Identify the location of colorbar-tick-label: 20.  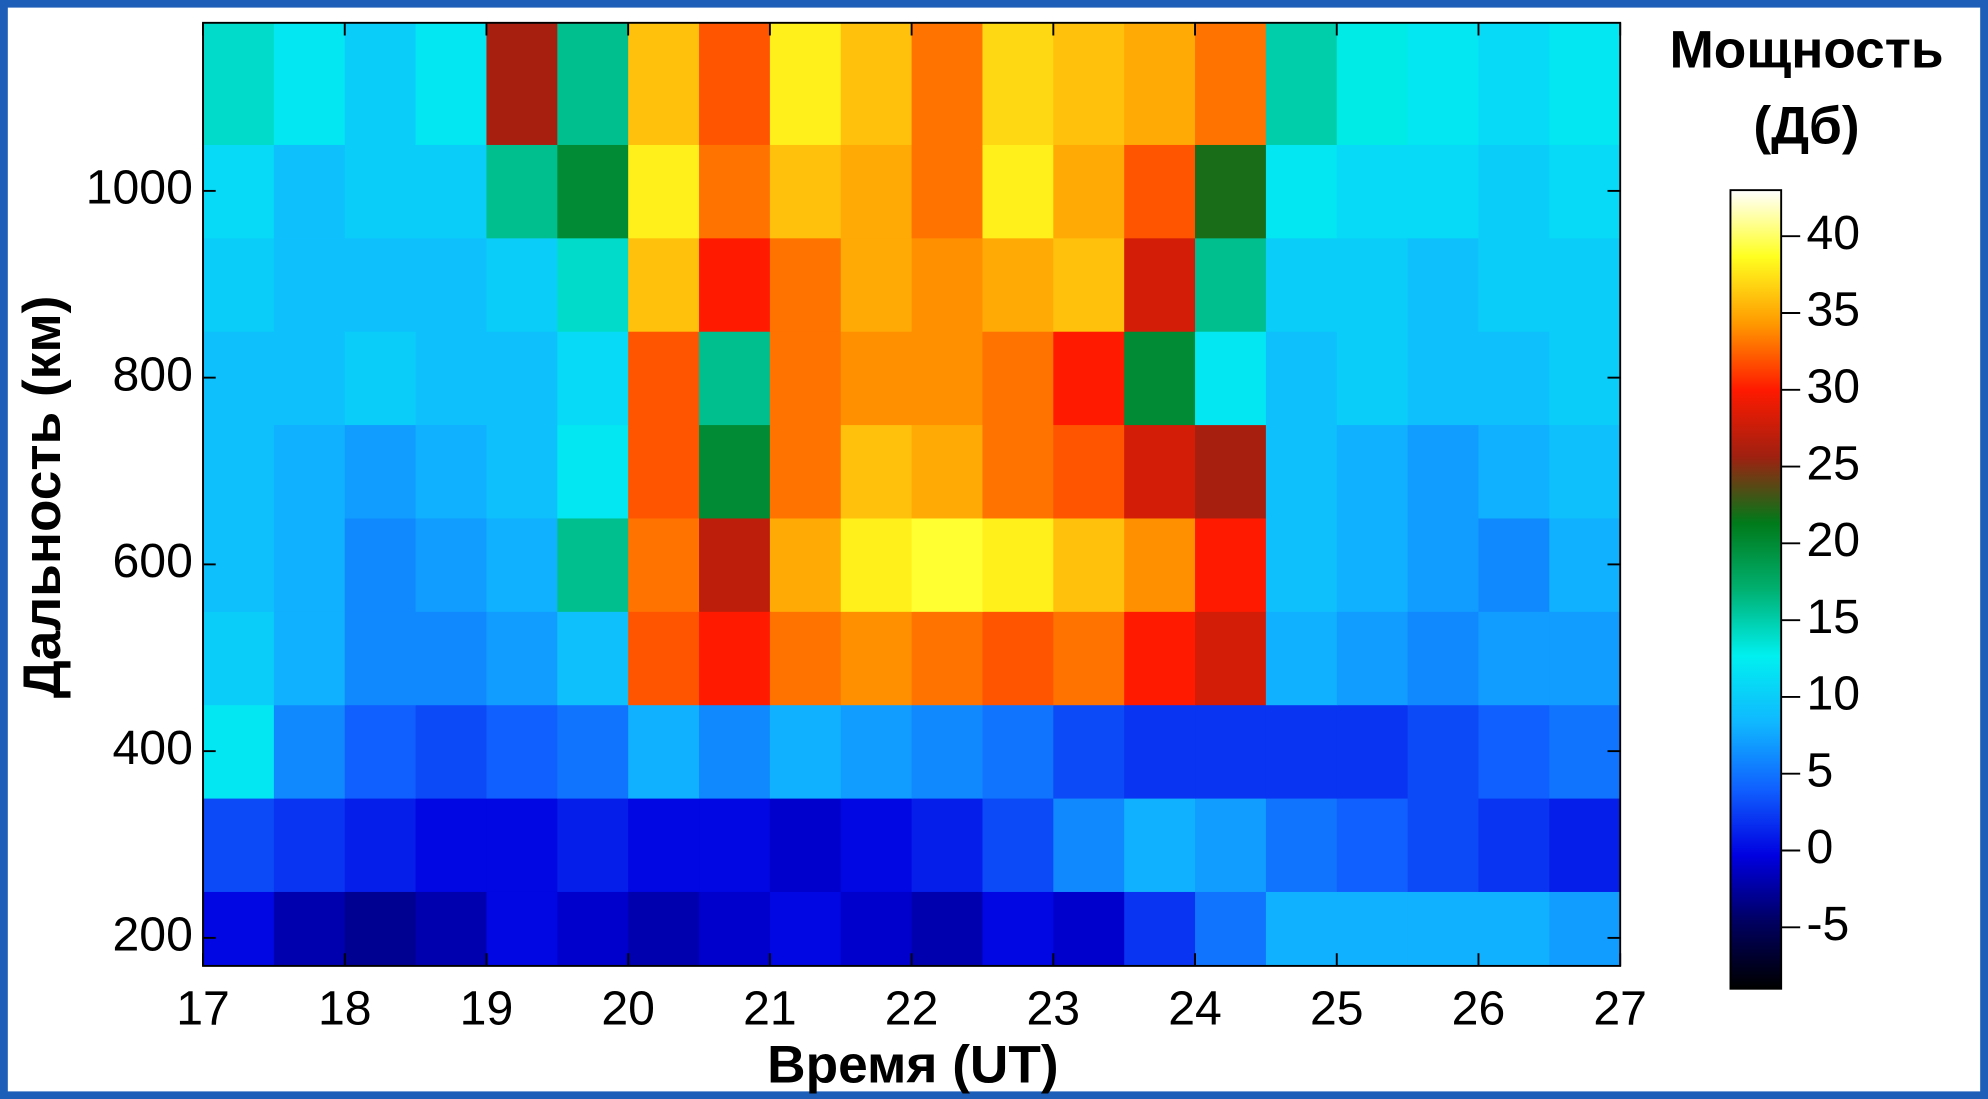
(1834, 540).